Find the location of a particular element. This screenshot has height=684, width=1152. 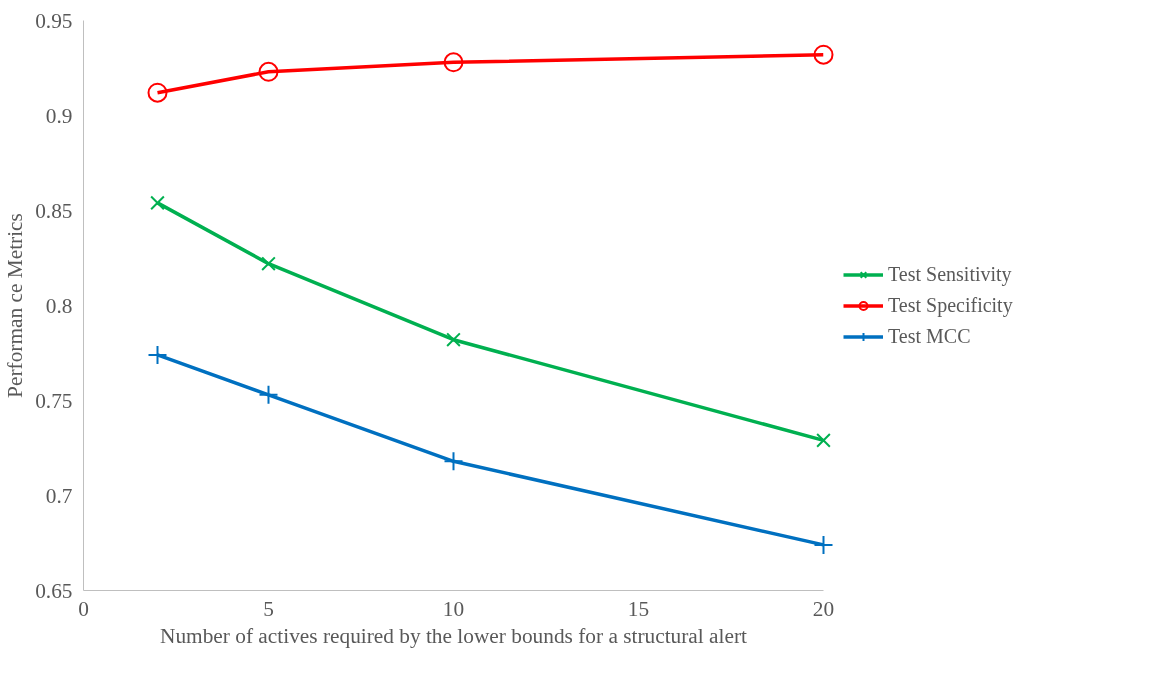

y-tick-label: 0.95 is located at coordinates (54, 20).